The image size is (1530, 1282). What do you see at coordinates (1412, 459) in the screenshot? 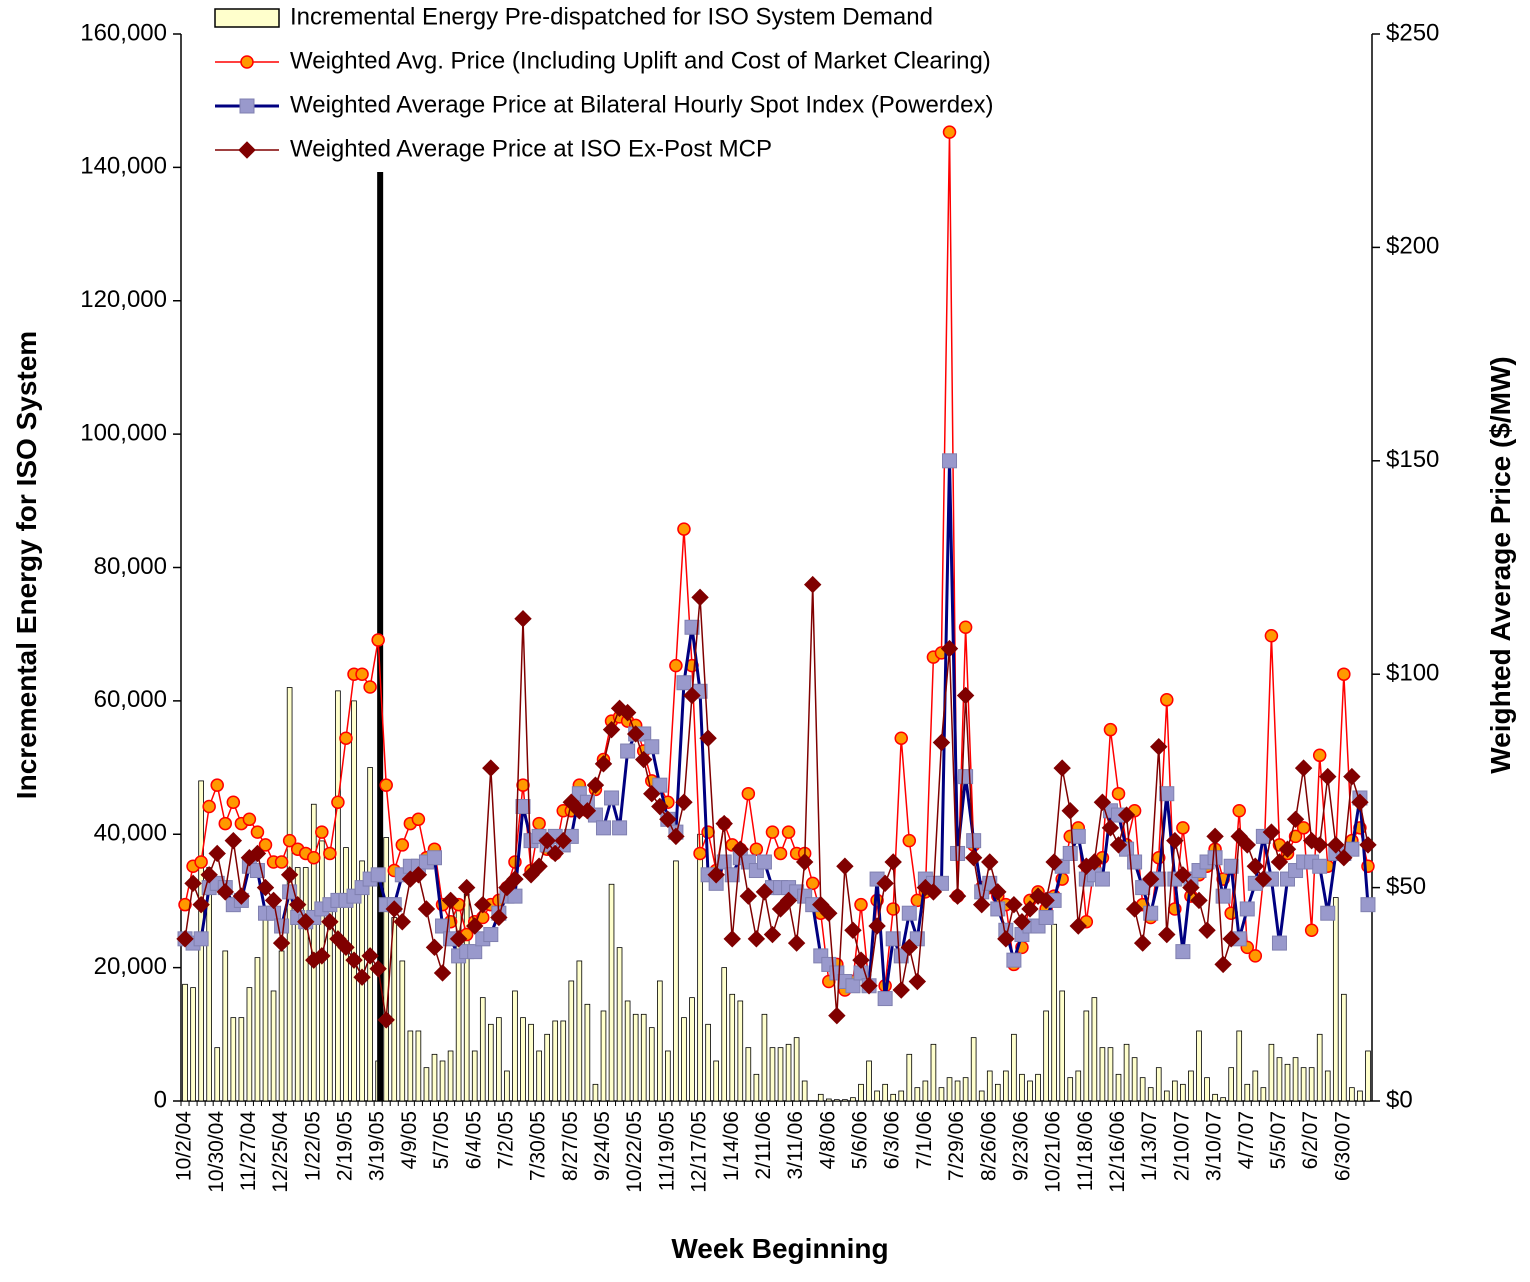
I see `y2-tick-label: $150` at bounding box center [1412, 459].